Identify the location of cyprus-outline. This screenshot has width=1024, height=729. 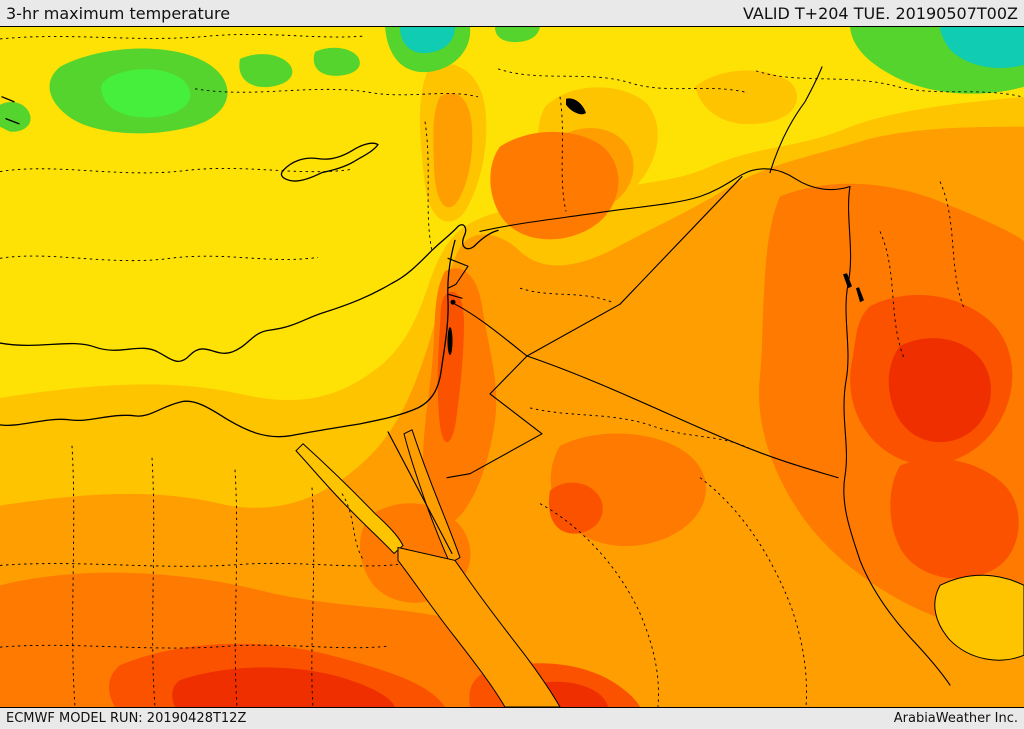
(329, 162).